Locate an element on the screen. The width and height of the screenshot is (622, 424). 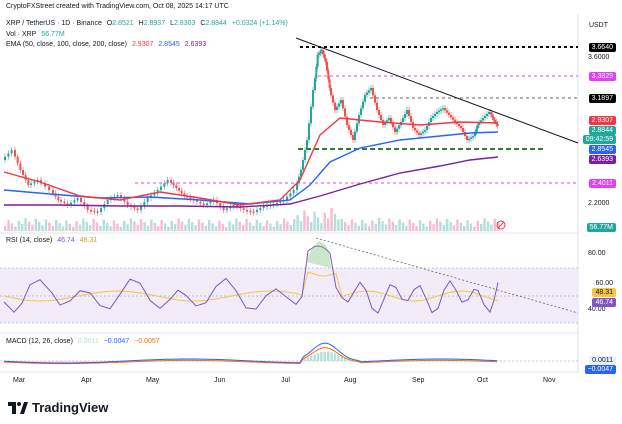
tradingview-logo: TradingView is located at coordinates (58, 407).